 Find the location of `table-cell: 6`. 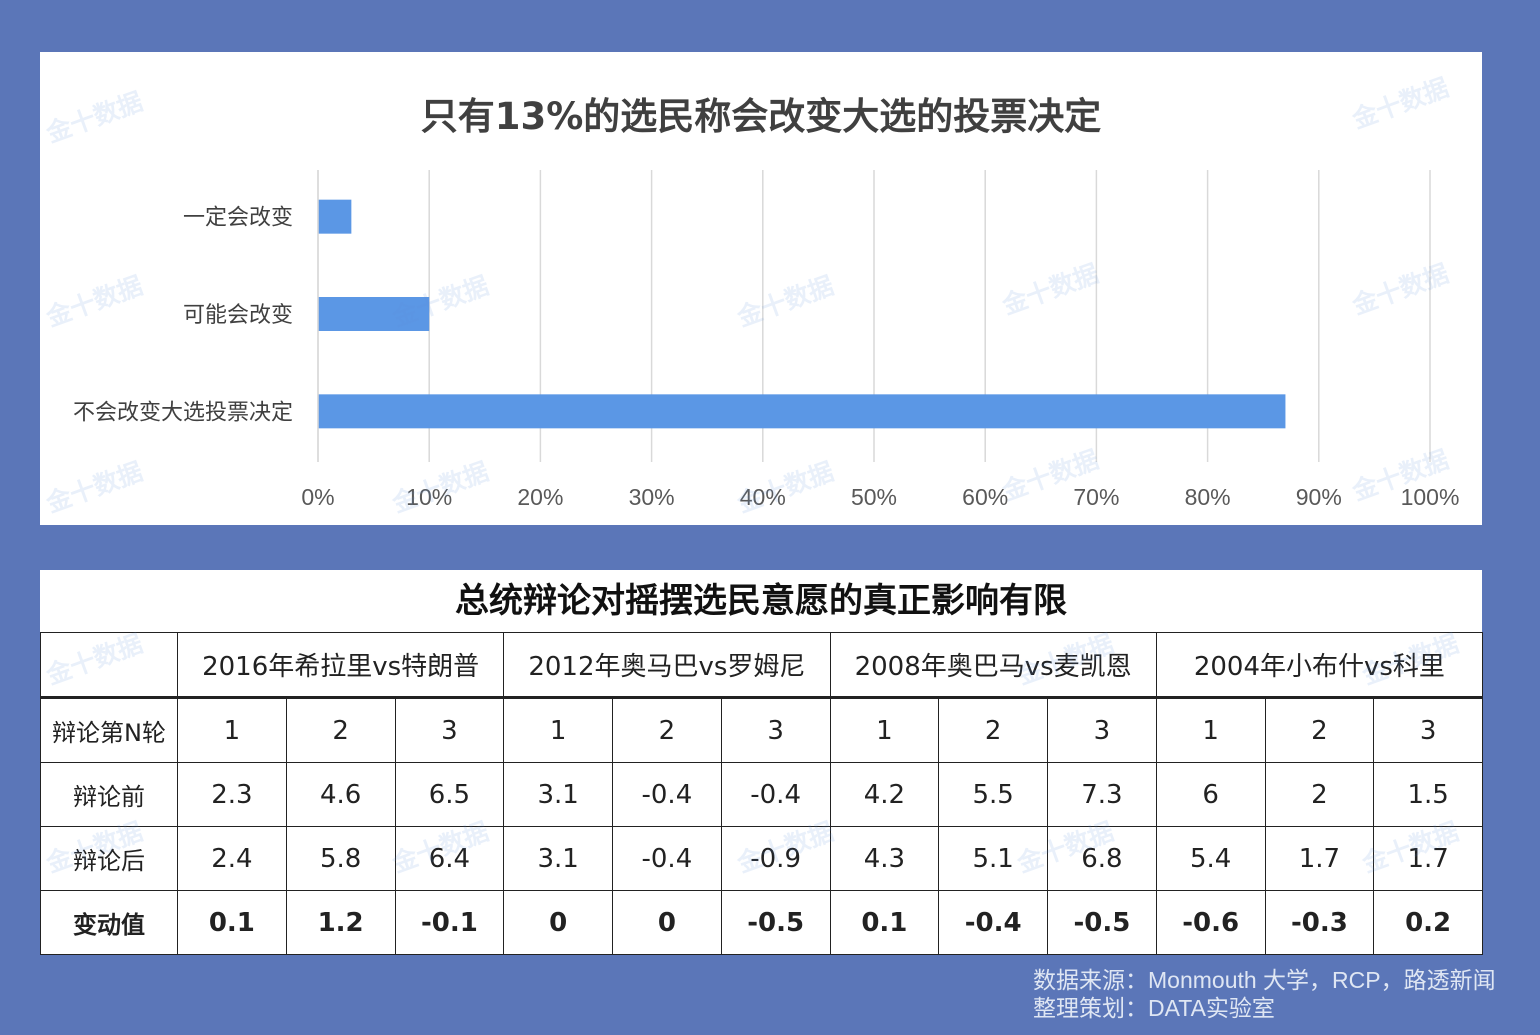

table-cell: 6 is located at coordinates (1210, 794).